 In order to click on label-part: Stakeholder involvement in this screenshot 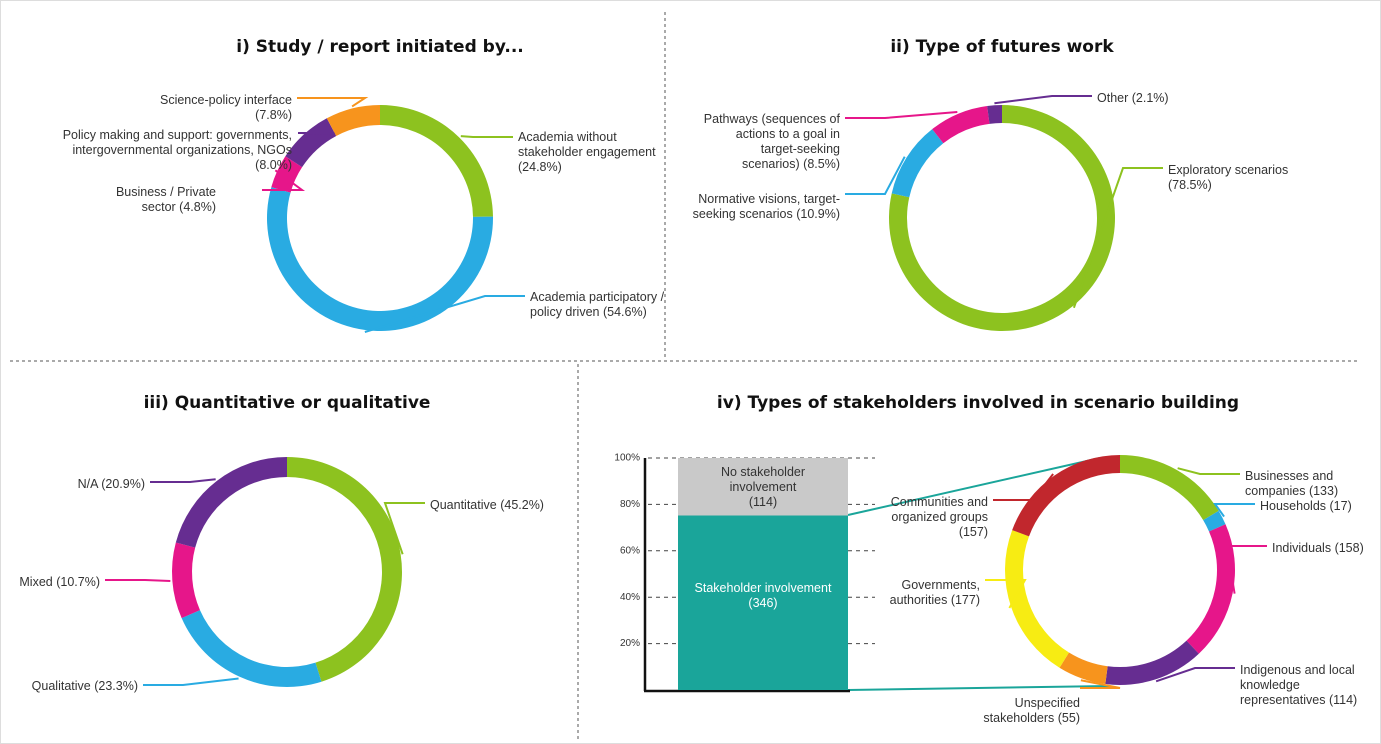, I will do `click(763, 587)`.